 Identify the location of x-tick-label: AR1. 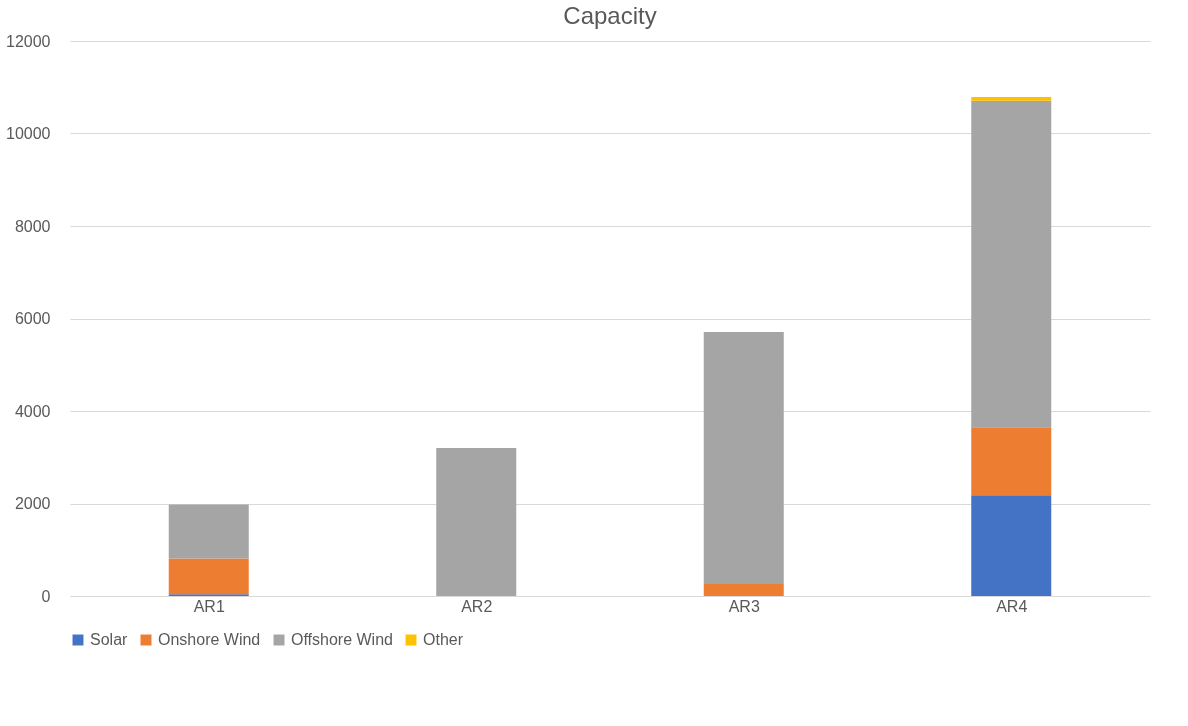
(209, 606).